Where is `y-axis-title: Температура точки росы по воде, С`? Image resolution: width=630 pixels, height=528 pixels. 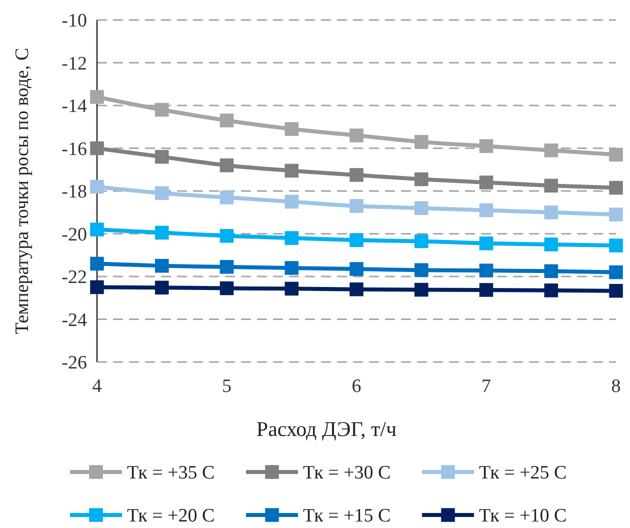
y-axis-title: Температура точки росы по воде, С is located at coordinates (22, 191).